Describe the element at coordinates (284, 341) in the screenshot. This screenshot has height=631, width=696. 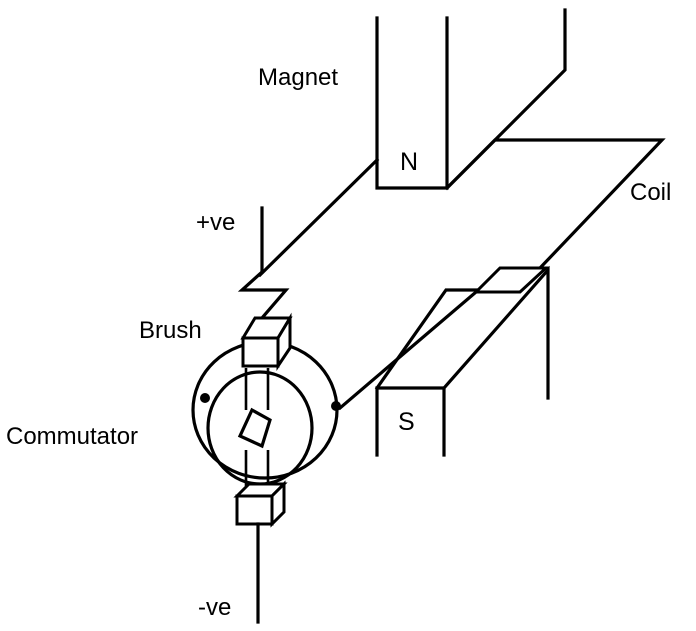
I see `top-brush-side` at that location.